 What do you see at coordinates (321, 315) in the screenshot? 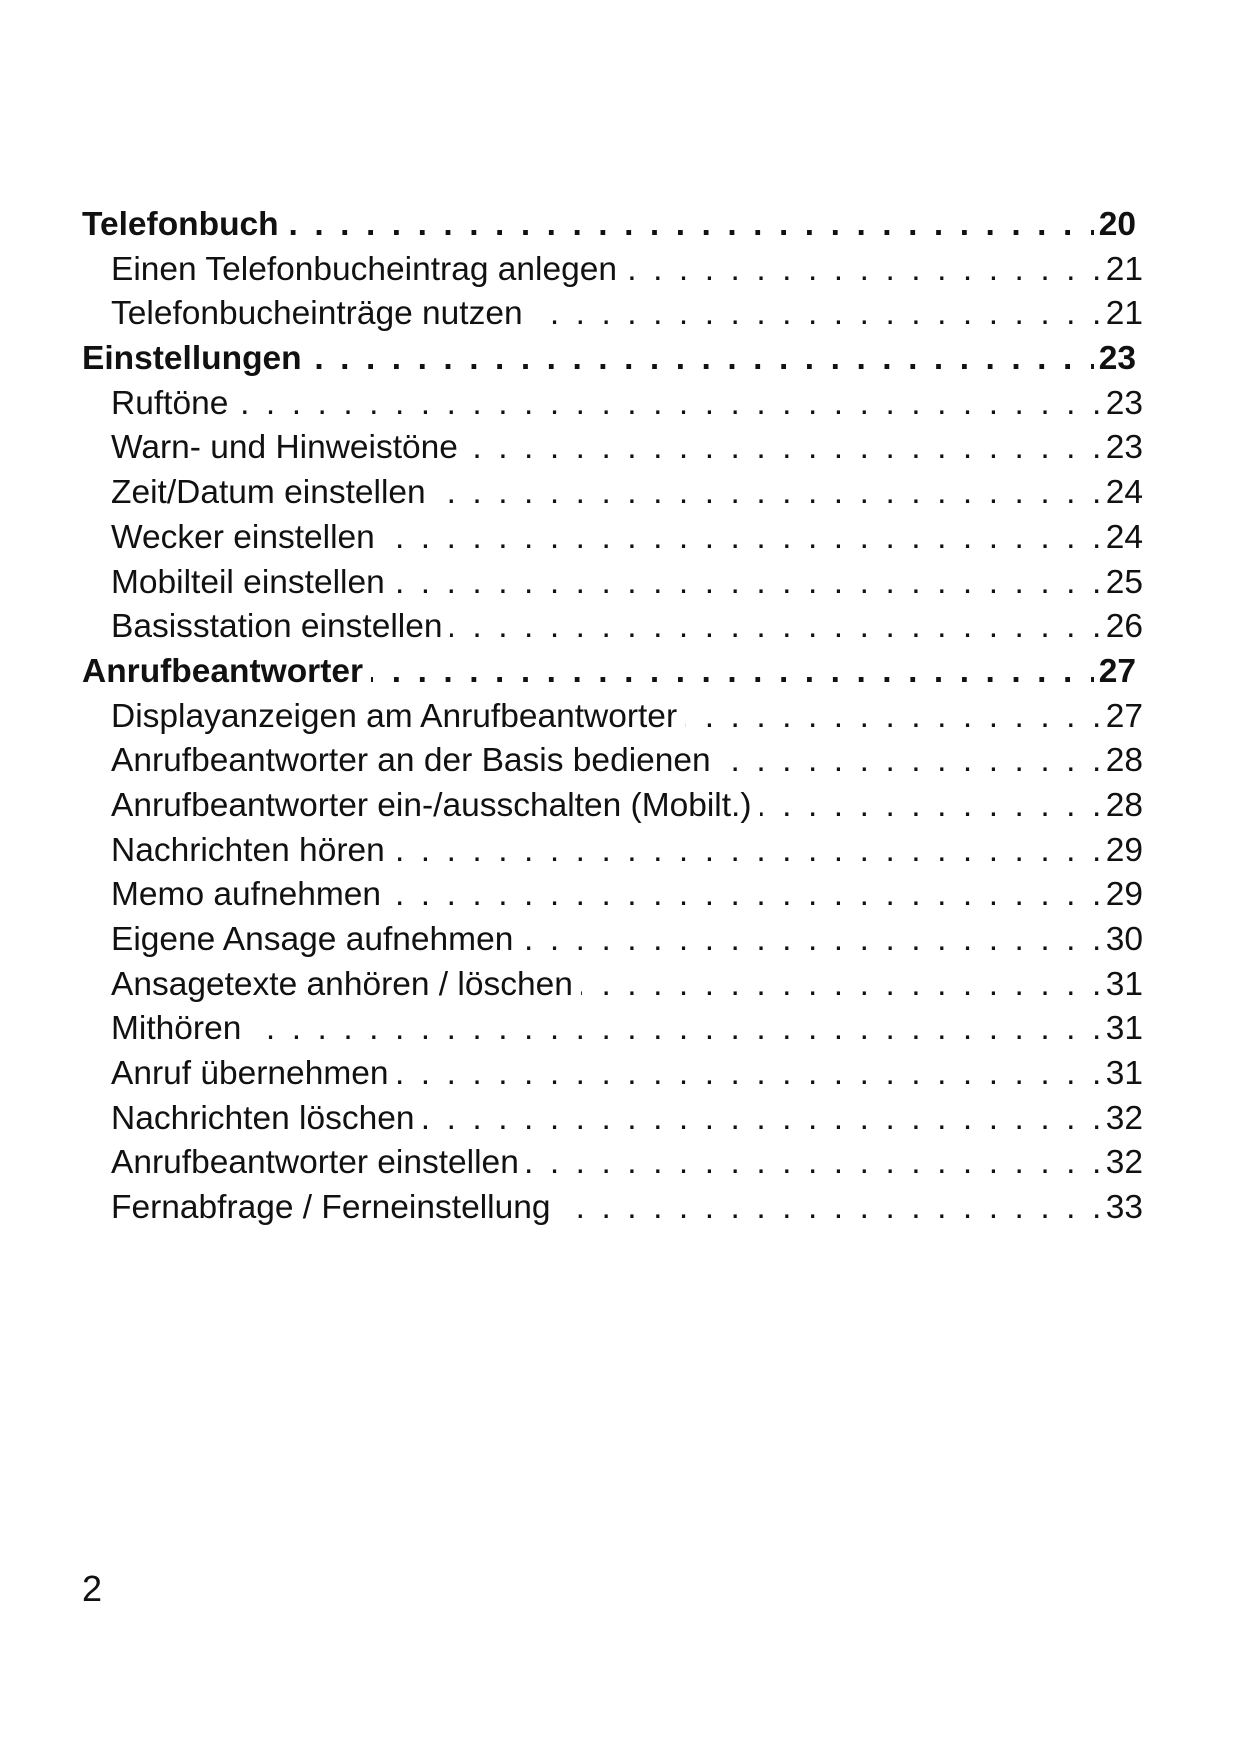
I see `toc-entry-title: Telefonbucheinträge nutzen` at bounding box center [321, 315].